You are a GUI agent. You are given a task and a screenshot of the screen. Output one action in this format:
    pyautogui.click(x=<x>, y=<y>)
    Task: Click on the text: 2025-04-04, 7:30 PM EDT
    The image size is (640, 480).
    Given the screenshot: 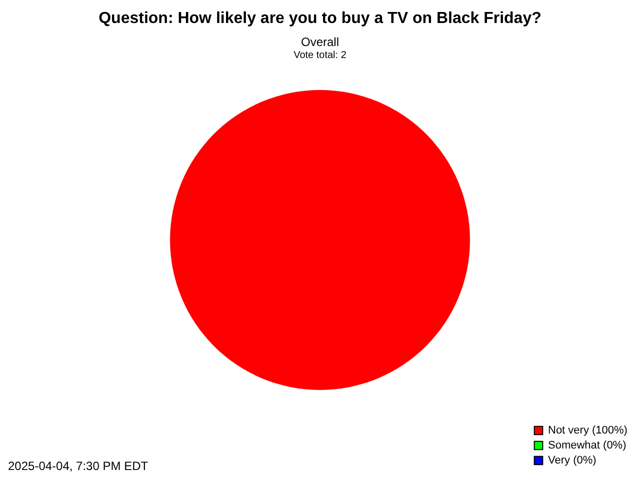 What is the action you would take?
    pyautogui.click(x=78, y=466)
    